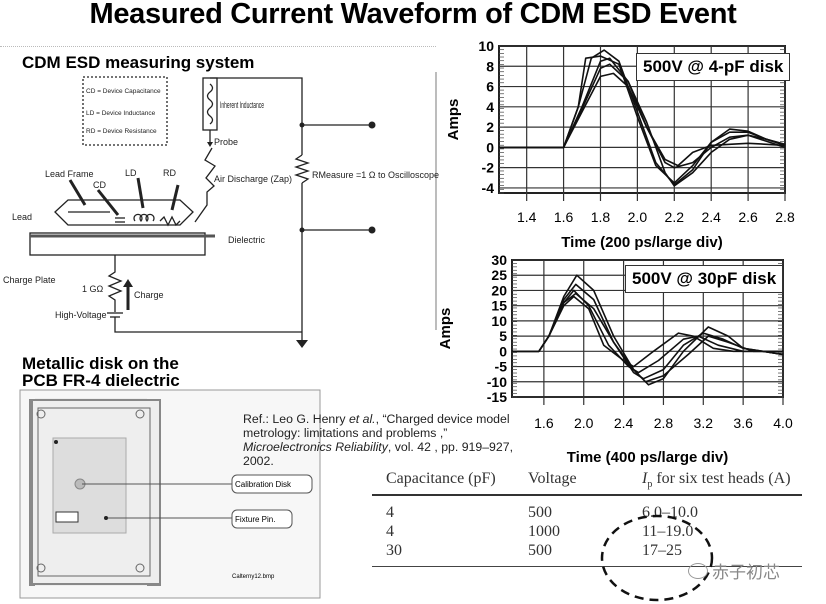 This screenshot has height=604, width=826. What do you see at coordinates (144, 217) in the screenshot?
I see `ld-inductor-icon` at bounding box center [144, 217].